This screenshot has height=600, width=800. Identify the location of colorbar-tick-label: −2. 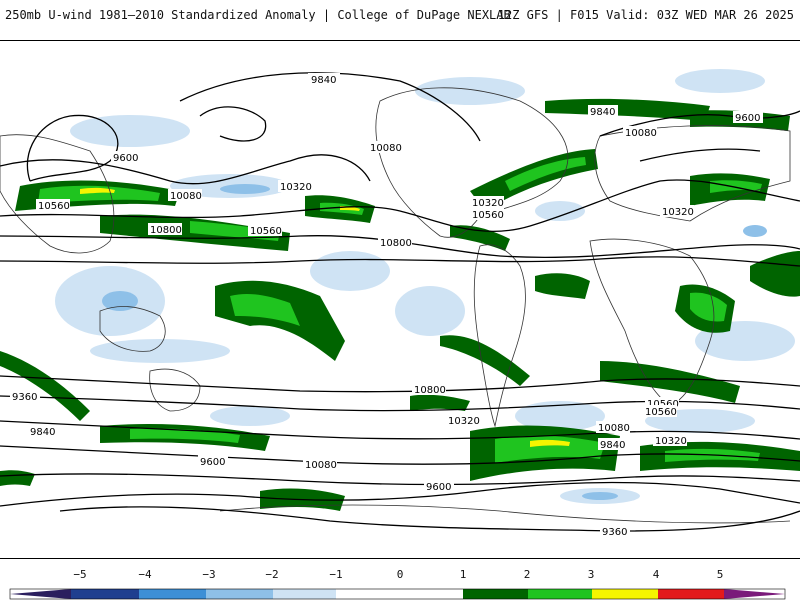
(272, 574).